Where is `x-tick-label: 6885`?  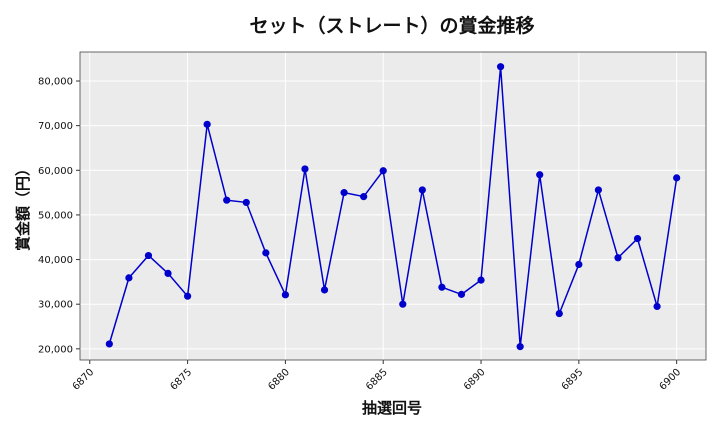 x-tick-label: 6885 is located at coordinates (377, 380).